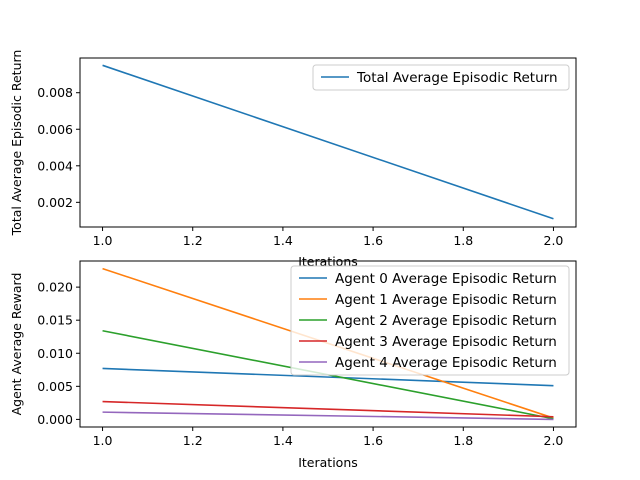 This screenshot has width=640, height=480. Describe the element at coordinates (55, 419) in the screenshot. I see `bottom-y-tick-label: 0.000` at that location.